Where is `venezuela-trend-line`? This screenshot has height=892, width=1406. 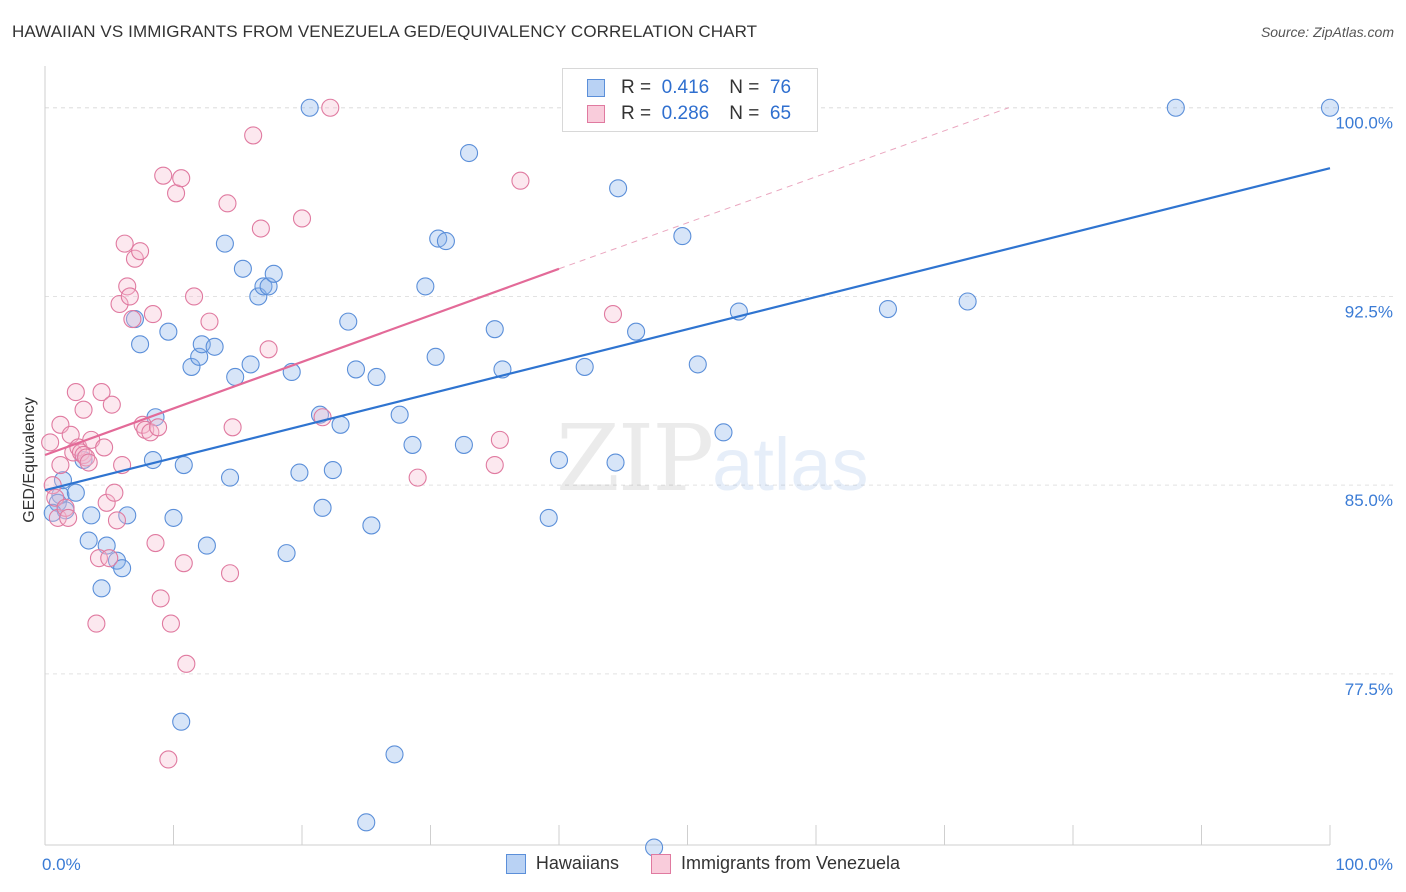 venezuela-trend-line is located at coordinates (302, 362).